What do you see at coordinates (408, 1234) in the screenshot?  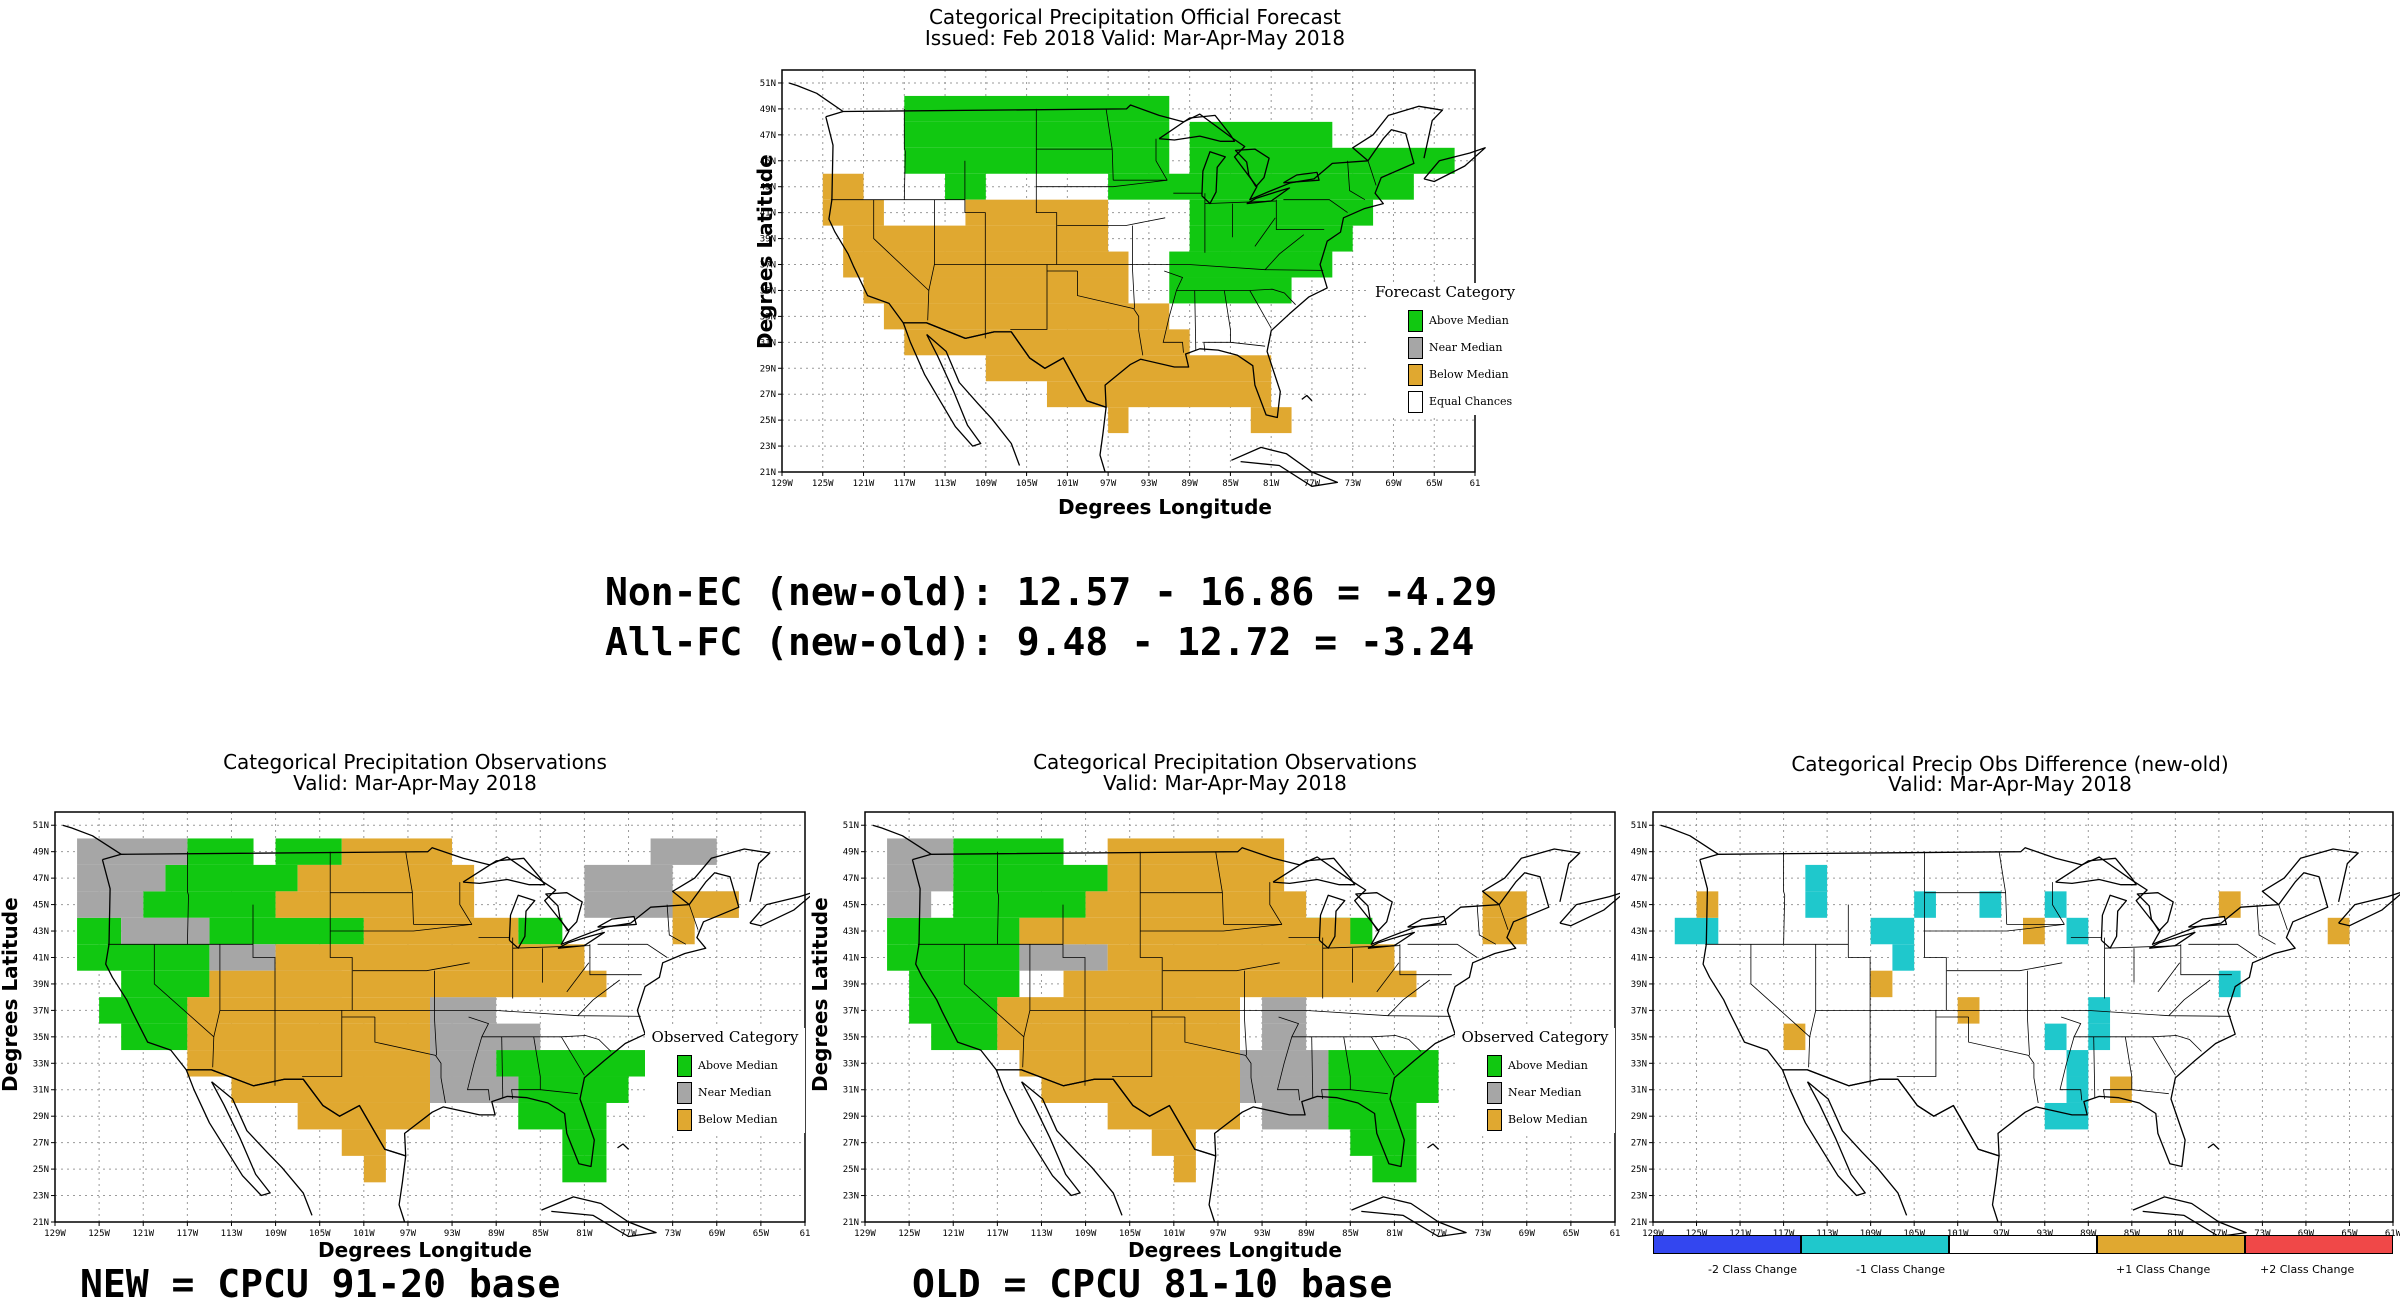 I see `lon-tick-label: 97W` at bounding box center [408, 1234].